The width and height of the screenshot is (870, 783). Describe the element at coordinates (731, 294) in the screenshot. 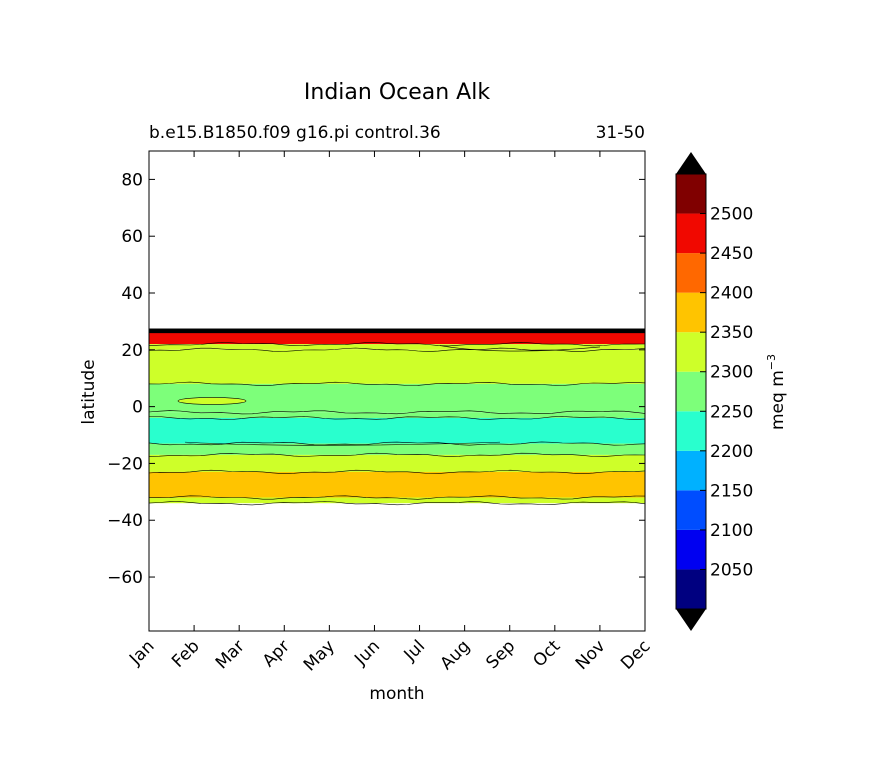

I see `colorbar-tick-label: 2400` at that location.